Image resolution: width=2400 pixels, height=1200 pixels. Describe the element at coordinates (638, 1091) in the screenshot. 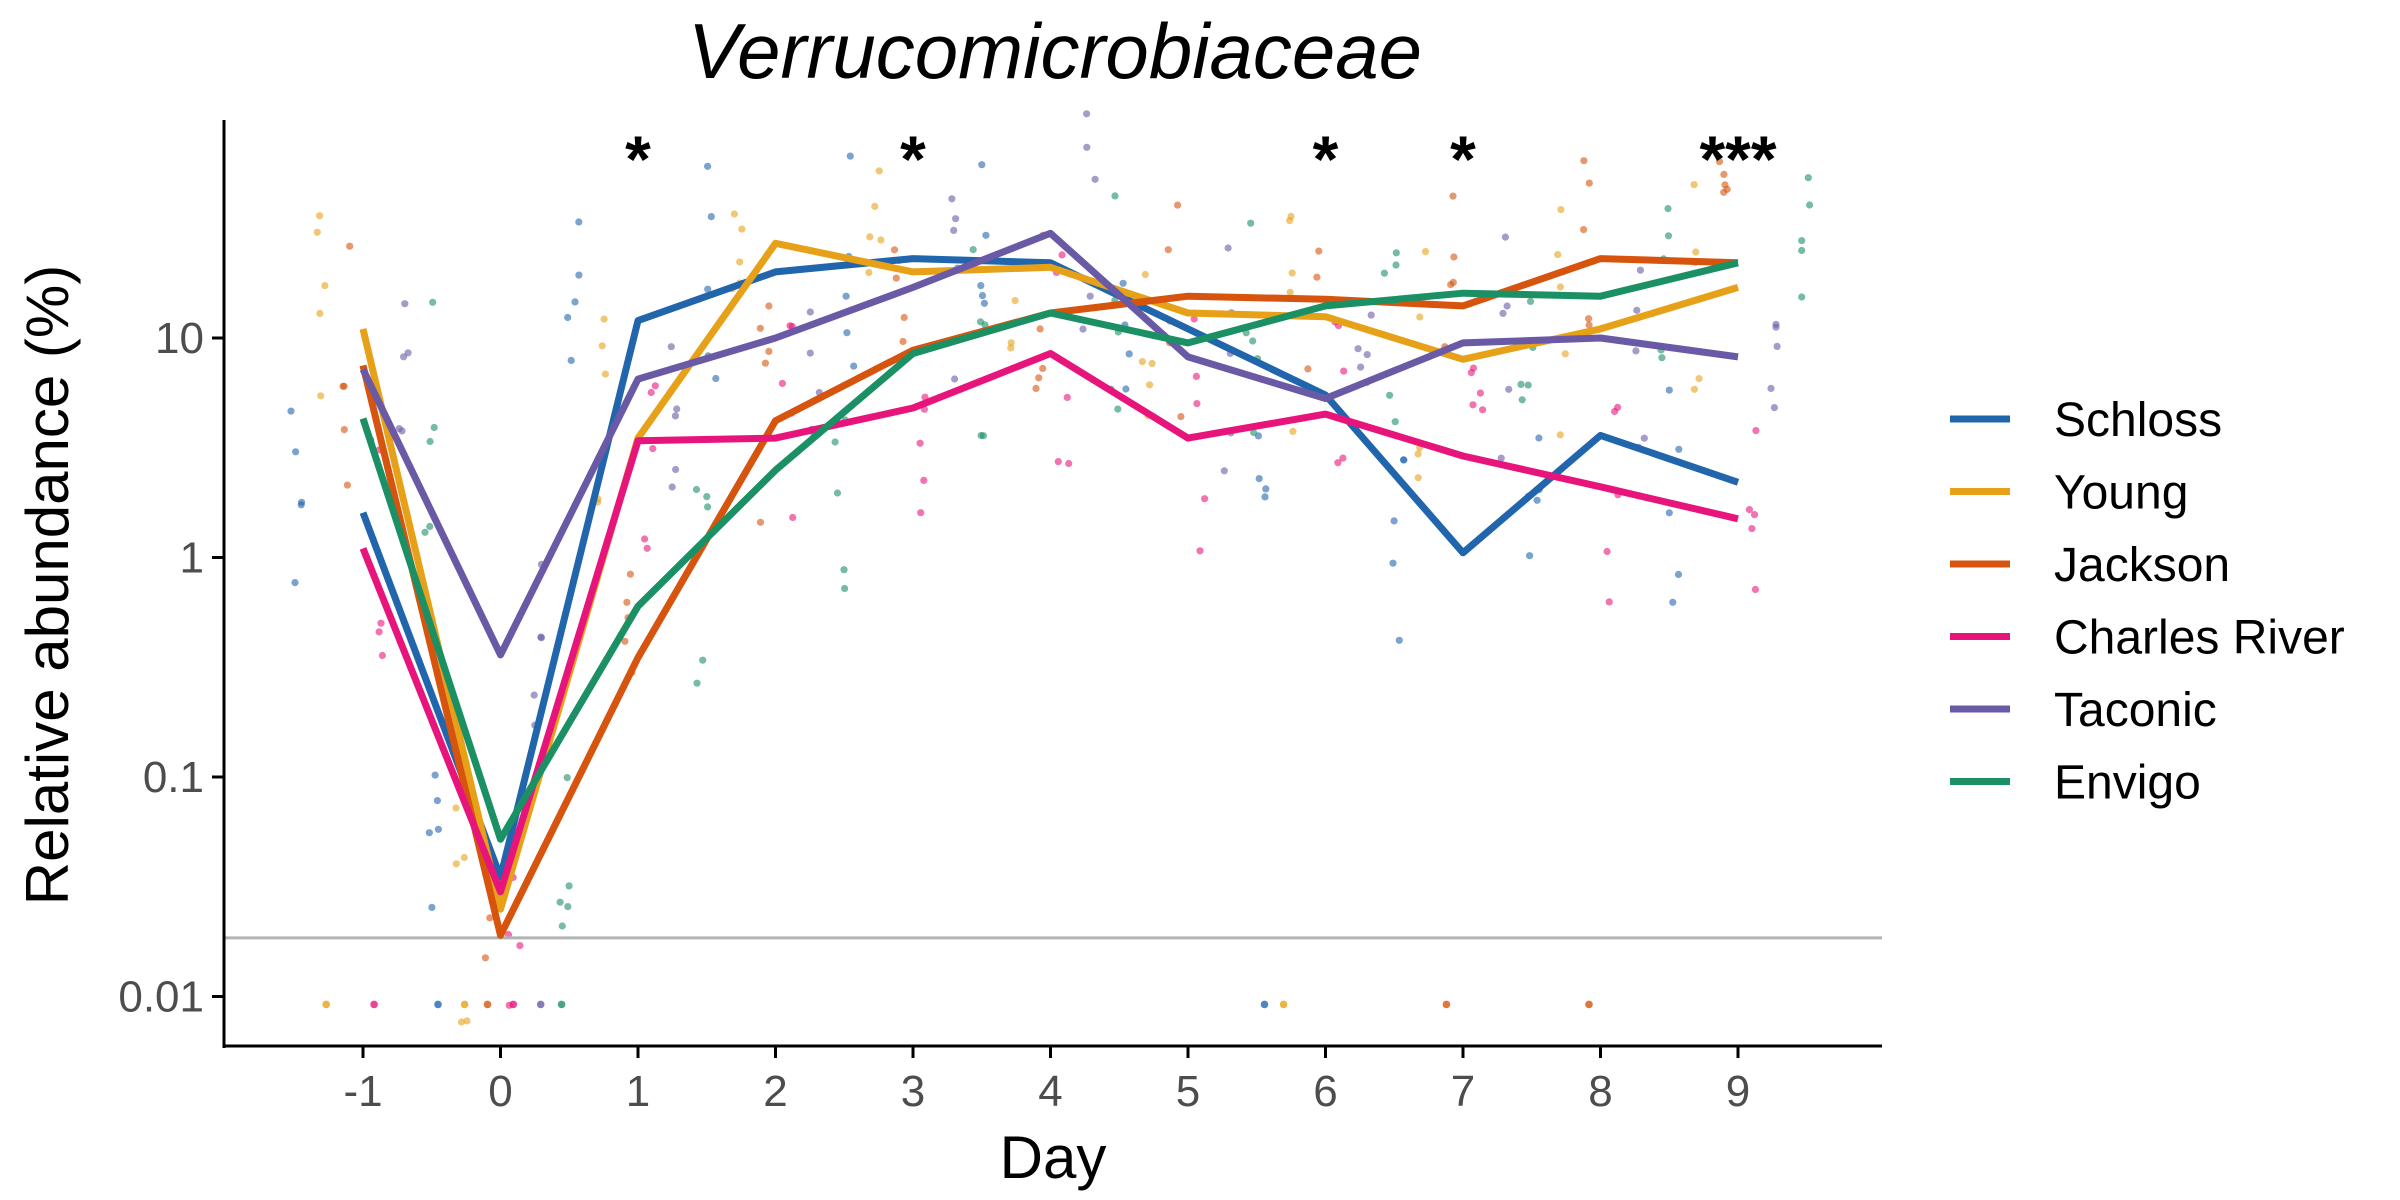

I see `x-tick-label: 1` at that location.